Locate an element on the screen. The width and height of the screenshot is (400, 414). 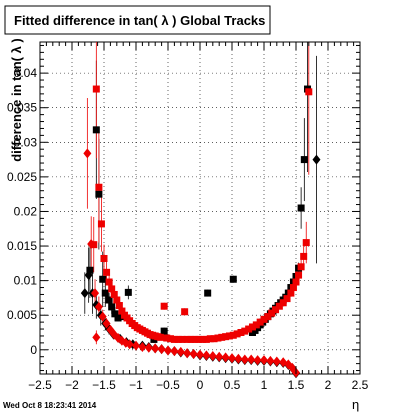
title-box is located at coordinates (137, 20).